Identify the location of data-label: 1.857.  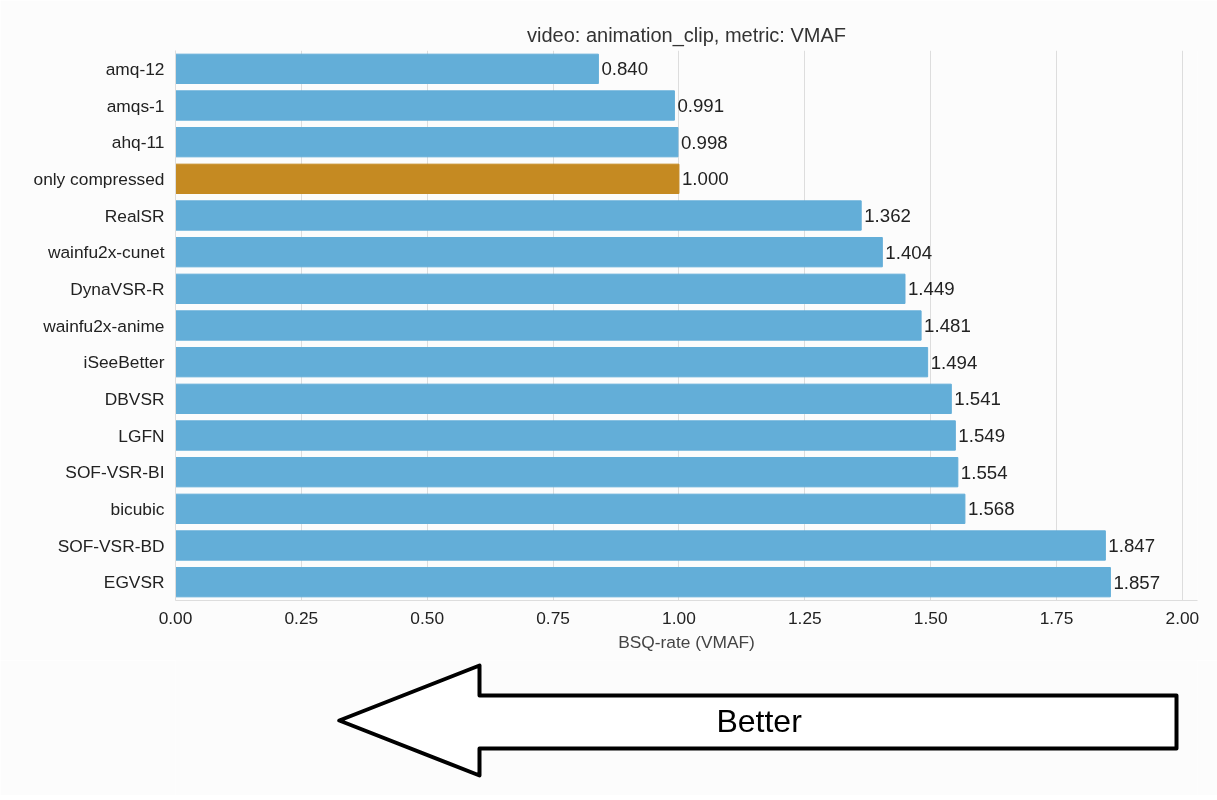
(1137, 582).